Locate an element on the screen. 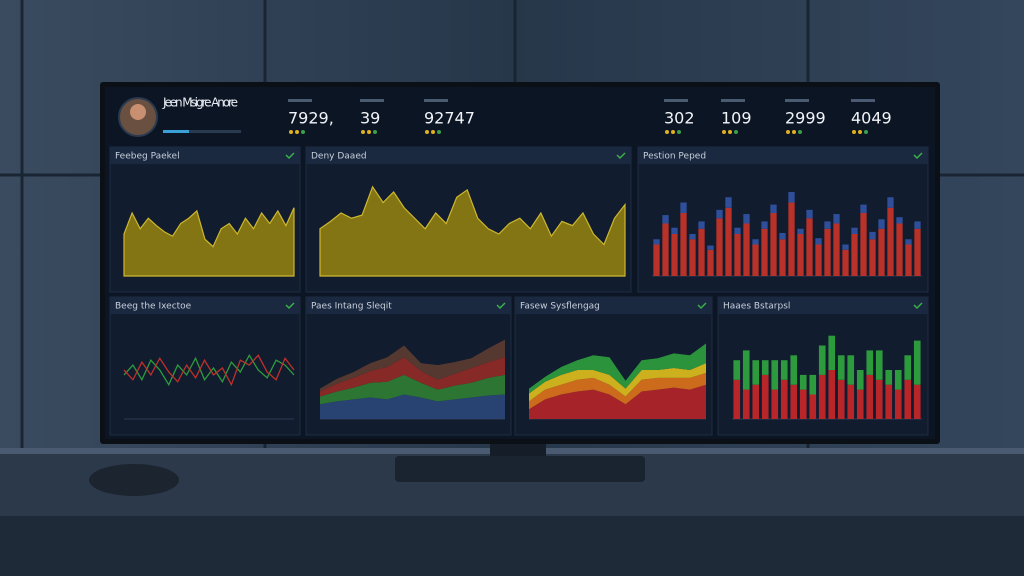 This screenshot has width=1024, height=576. panel-title: Fasew Sysflengag is located at coordinates (560, 307).